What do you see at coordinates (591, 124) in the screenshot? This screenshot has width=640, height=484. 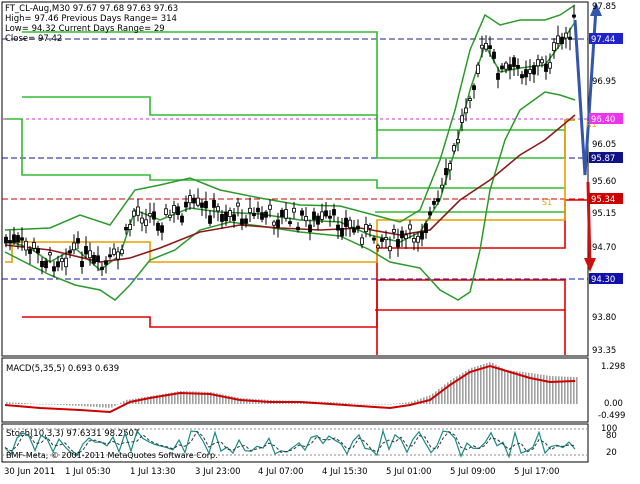 I see `level-label-r1: R1` at bounding box center [591, 124].